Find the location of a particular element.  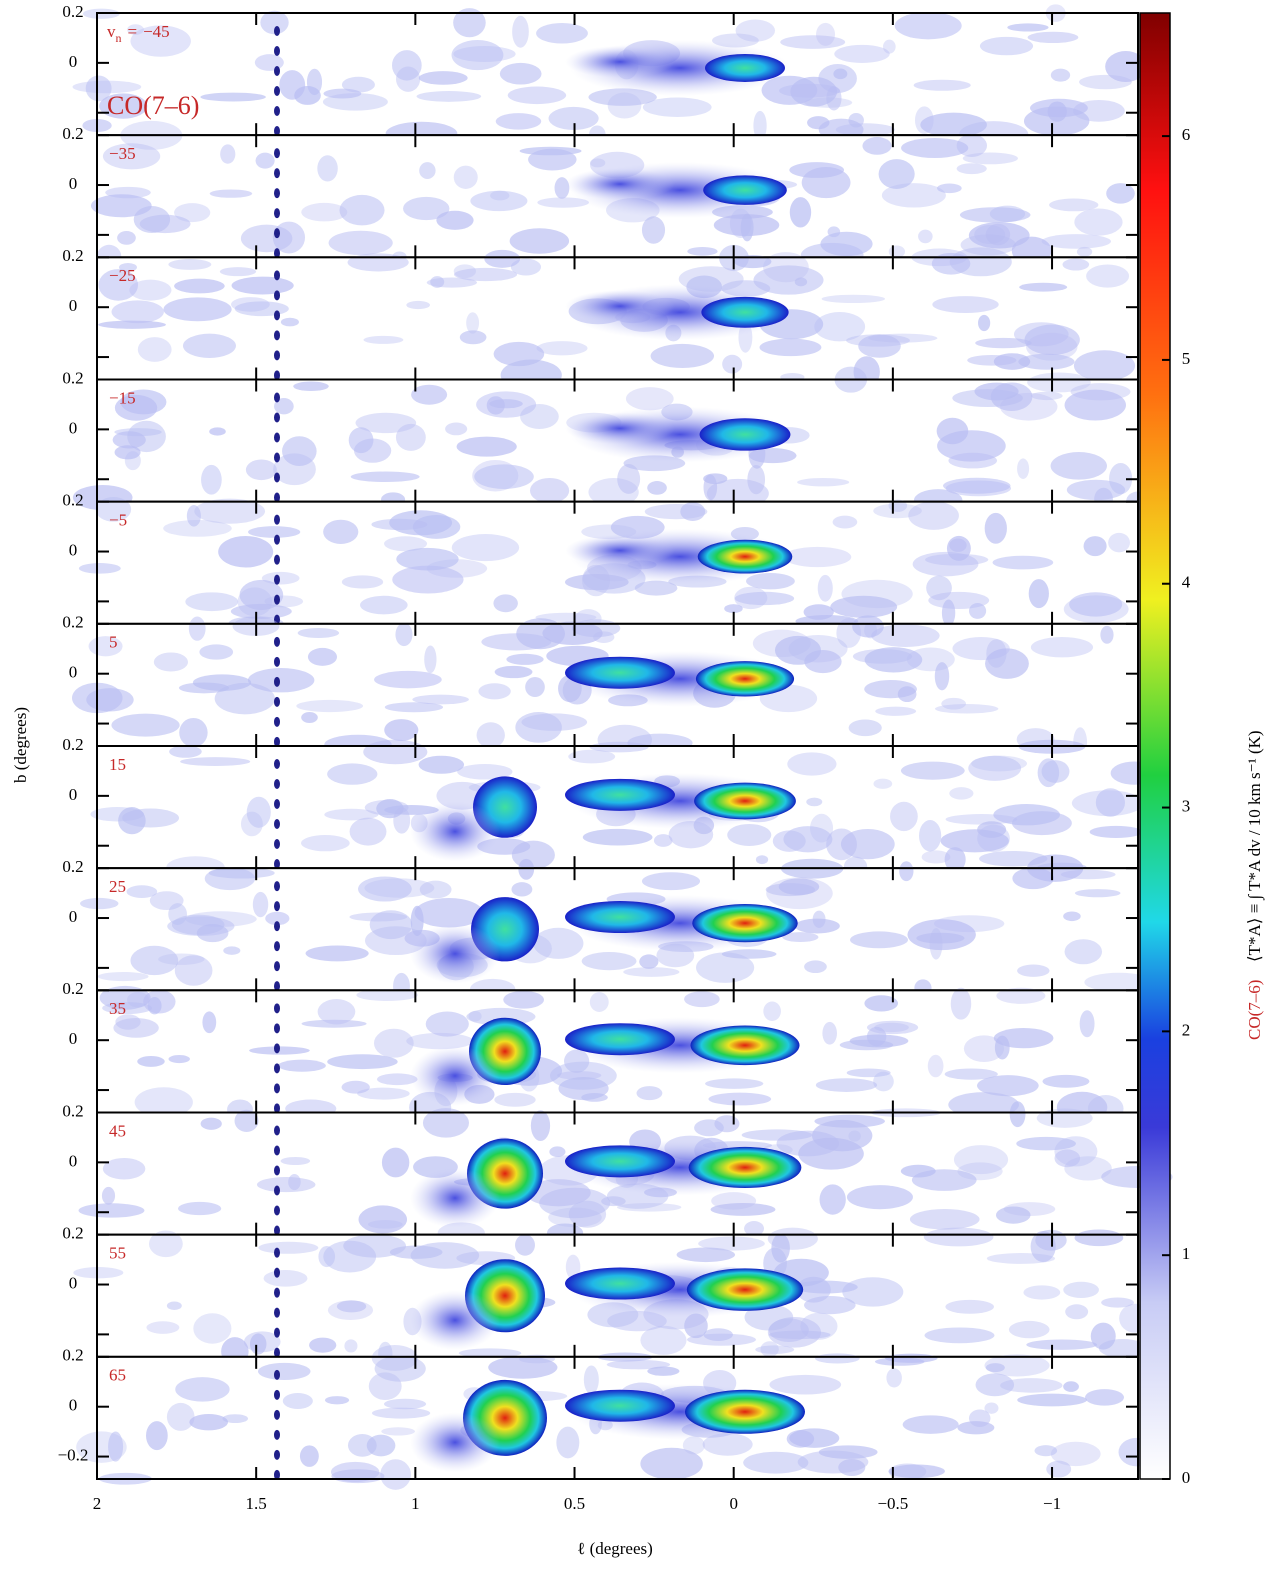

colorbar-tick-label: 1 is located at coordinates (1186, 1253).